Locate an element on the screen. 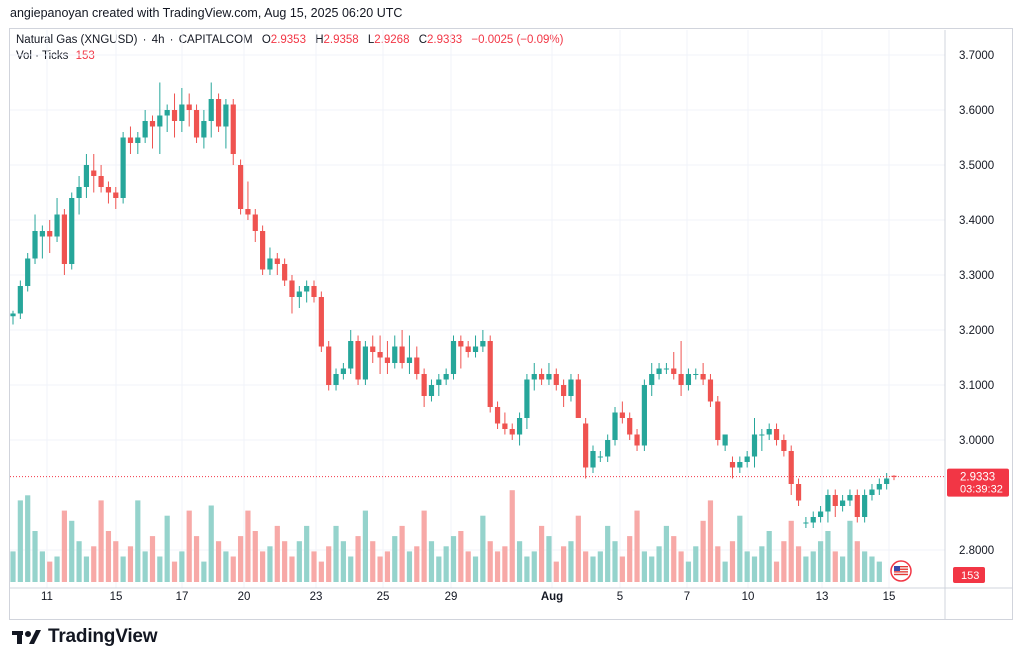  y-tick-label: 3.0000 is located at coordinates (976, 441).